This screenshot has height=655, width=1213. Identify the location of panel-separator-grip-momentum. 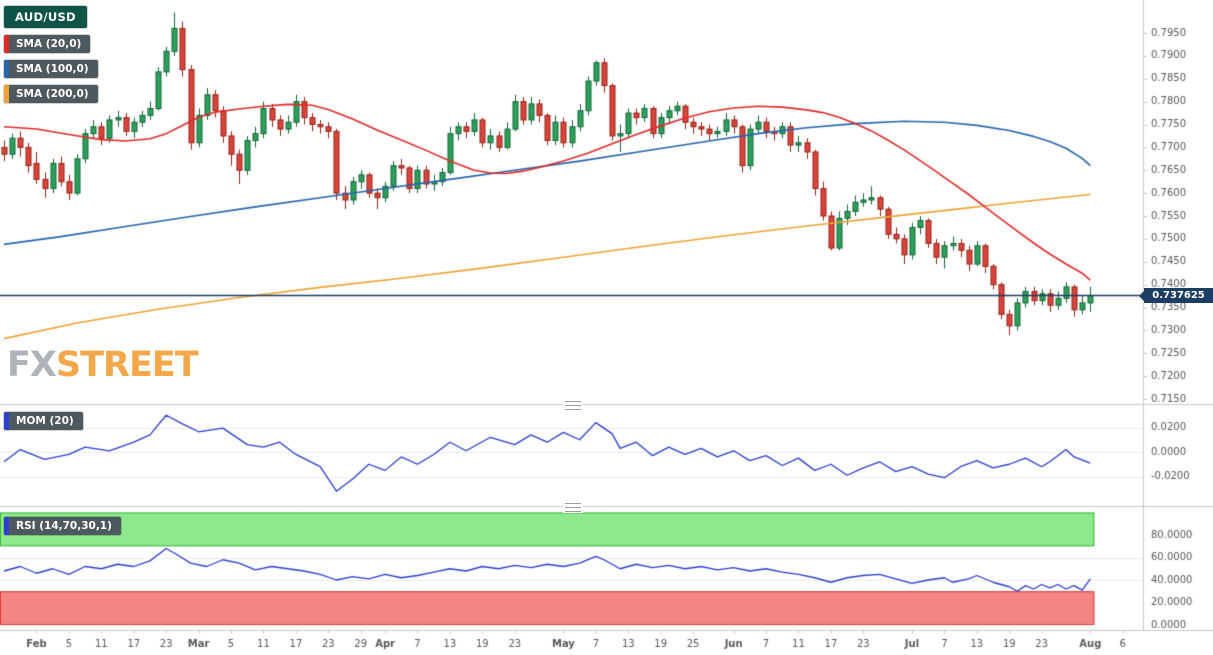
(573, 405).